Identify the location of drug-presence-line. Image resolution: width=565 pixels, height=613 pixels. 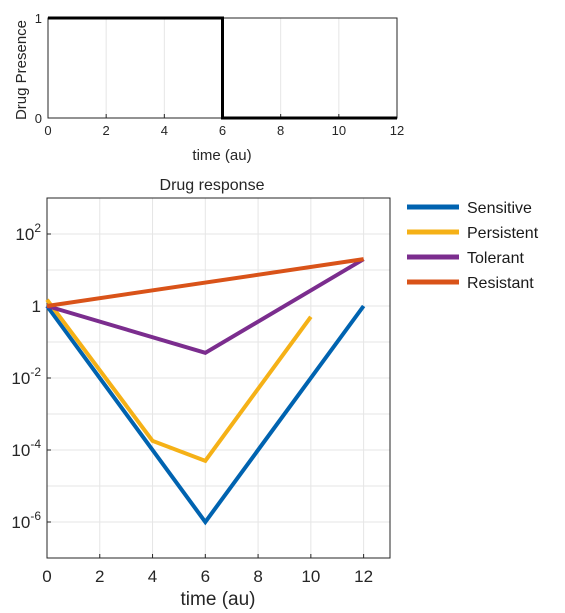
(222, 68).